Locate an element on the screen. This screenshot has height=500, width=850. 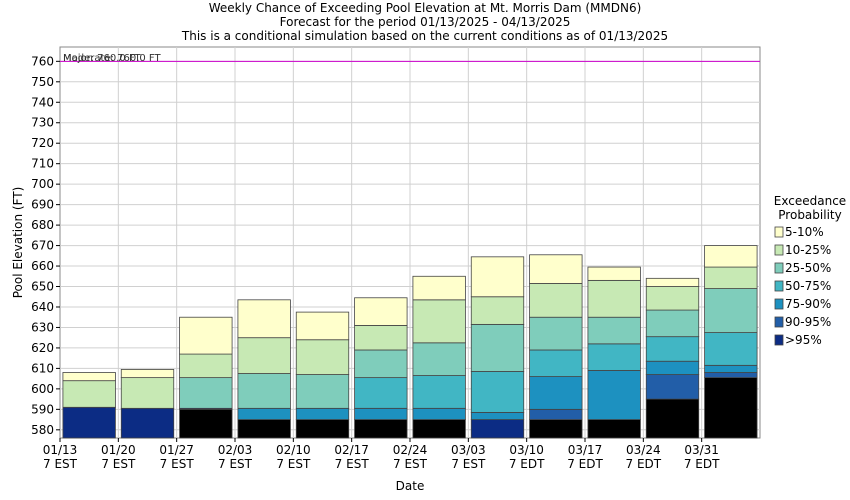
y-tick-label: 620 is located at coordinates (42, 348).